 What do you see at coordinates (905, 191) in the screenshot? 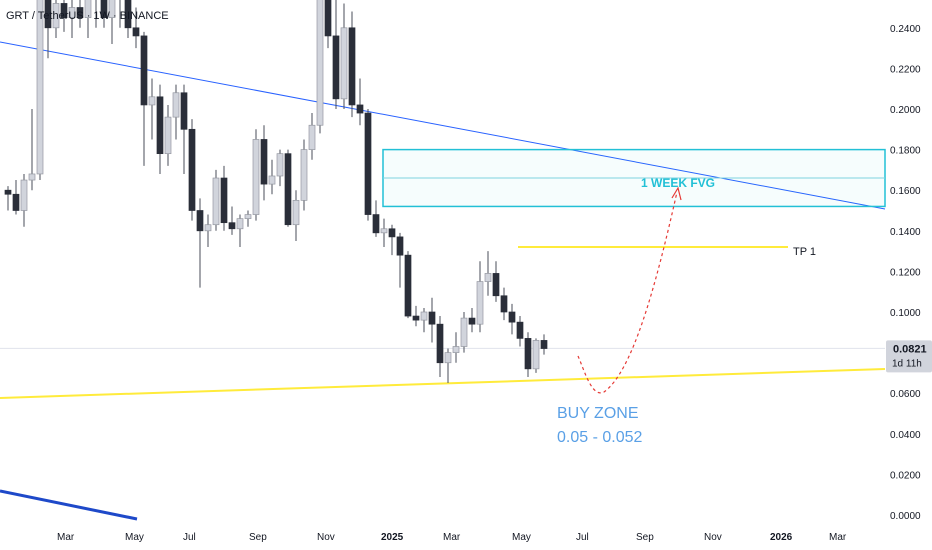
I see `y-axis-tick-label: 0.1600` at bounding box center [905, 191].